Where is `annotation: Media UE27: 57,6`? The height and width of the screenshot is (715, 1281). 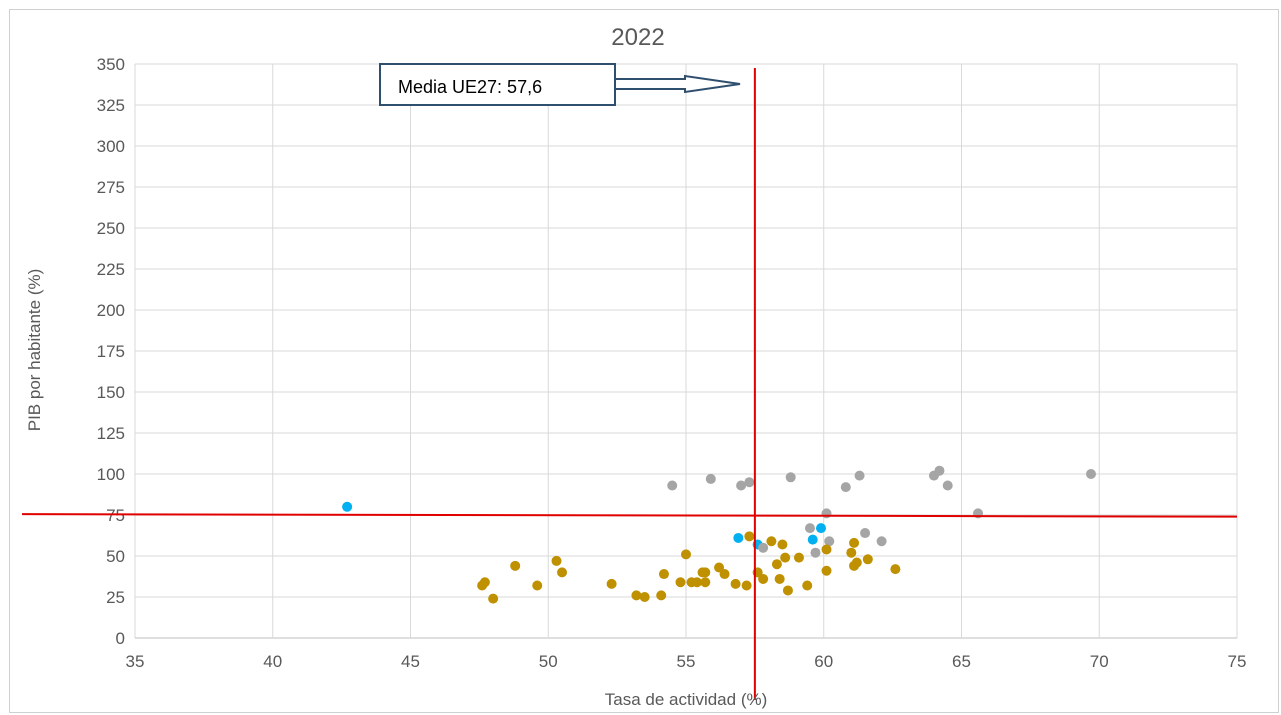 annotation: Media UE27: 57,6 is located at coordinates (560, 84).